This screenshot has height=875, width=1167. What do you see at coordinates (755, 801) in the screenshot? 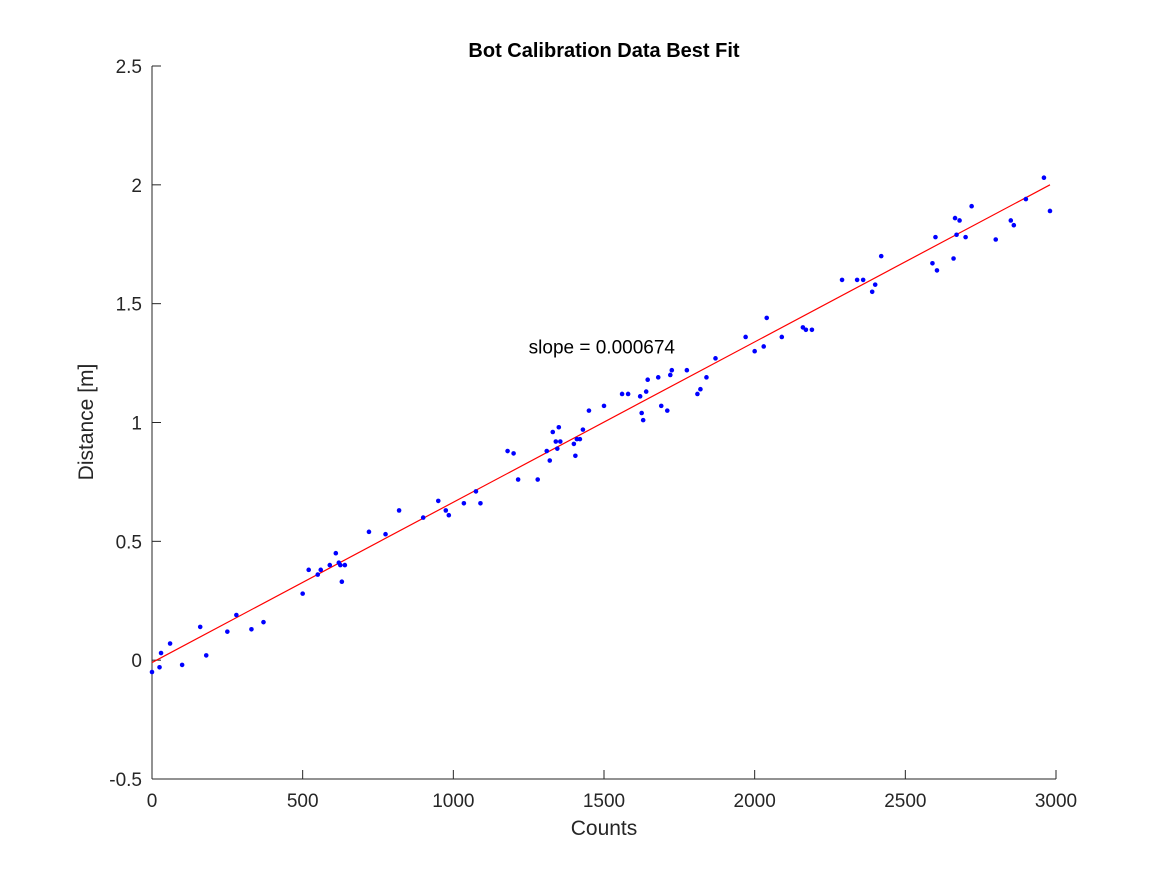
I see `x-tick-label: 2000` at bounding box center [755, 801].